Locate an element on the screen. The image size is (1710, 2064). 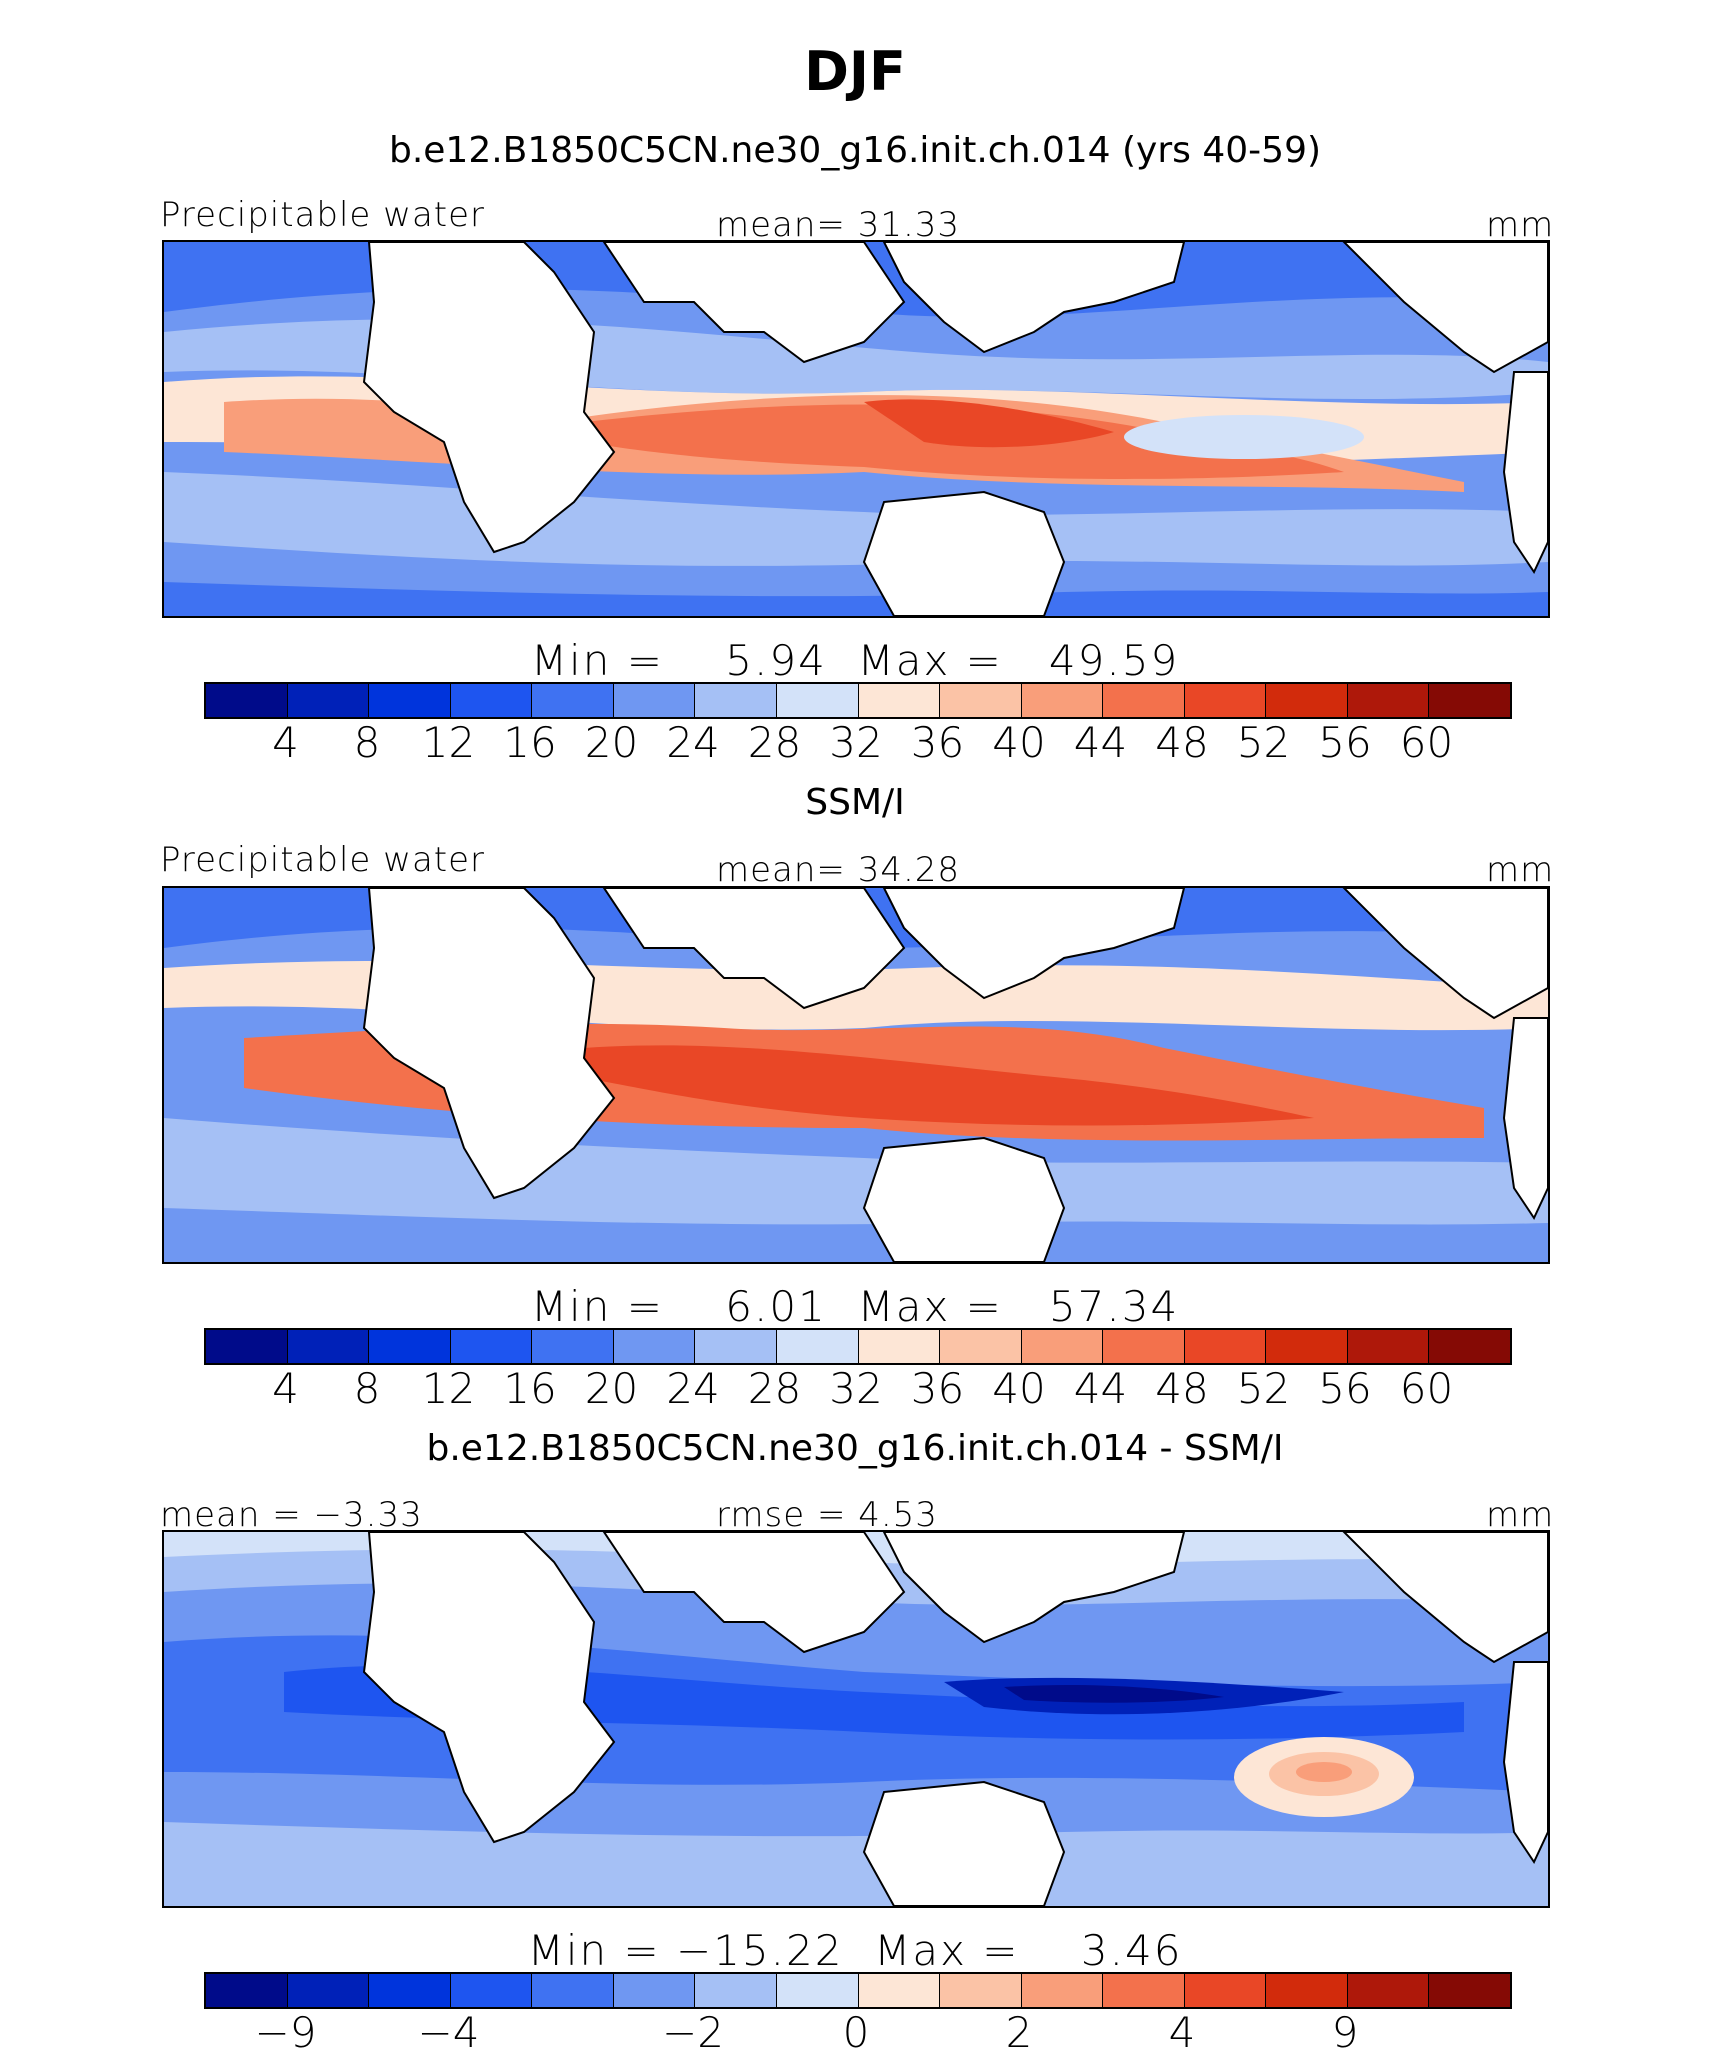
panel-3-colorbar is located at coordinates (858, 1990).